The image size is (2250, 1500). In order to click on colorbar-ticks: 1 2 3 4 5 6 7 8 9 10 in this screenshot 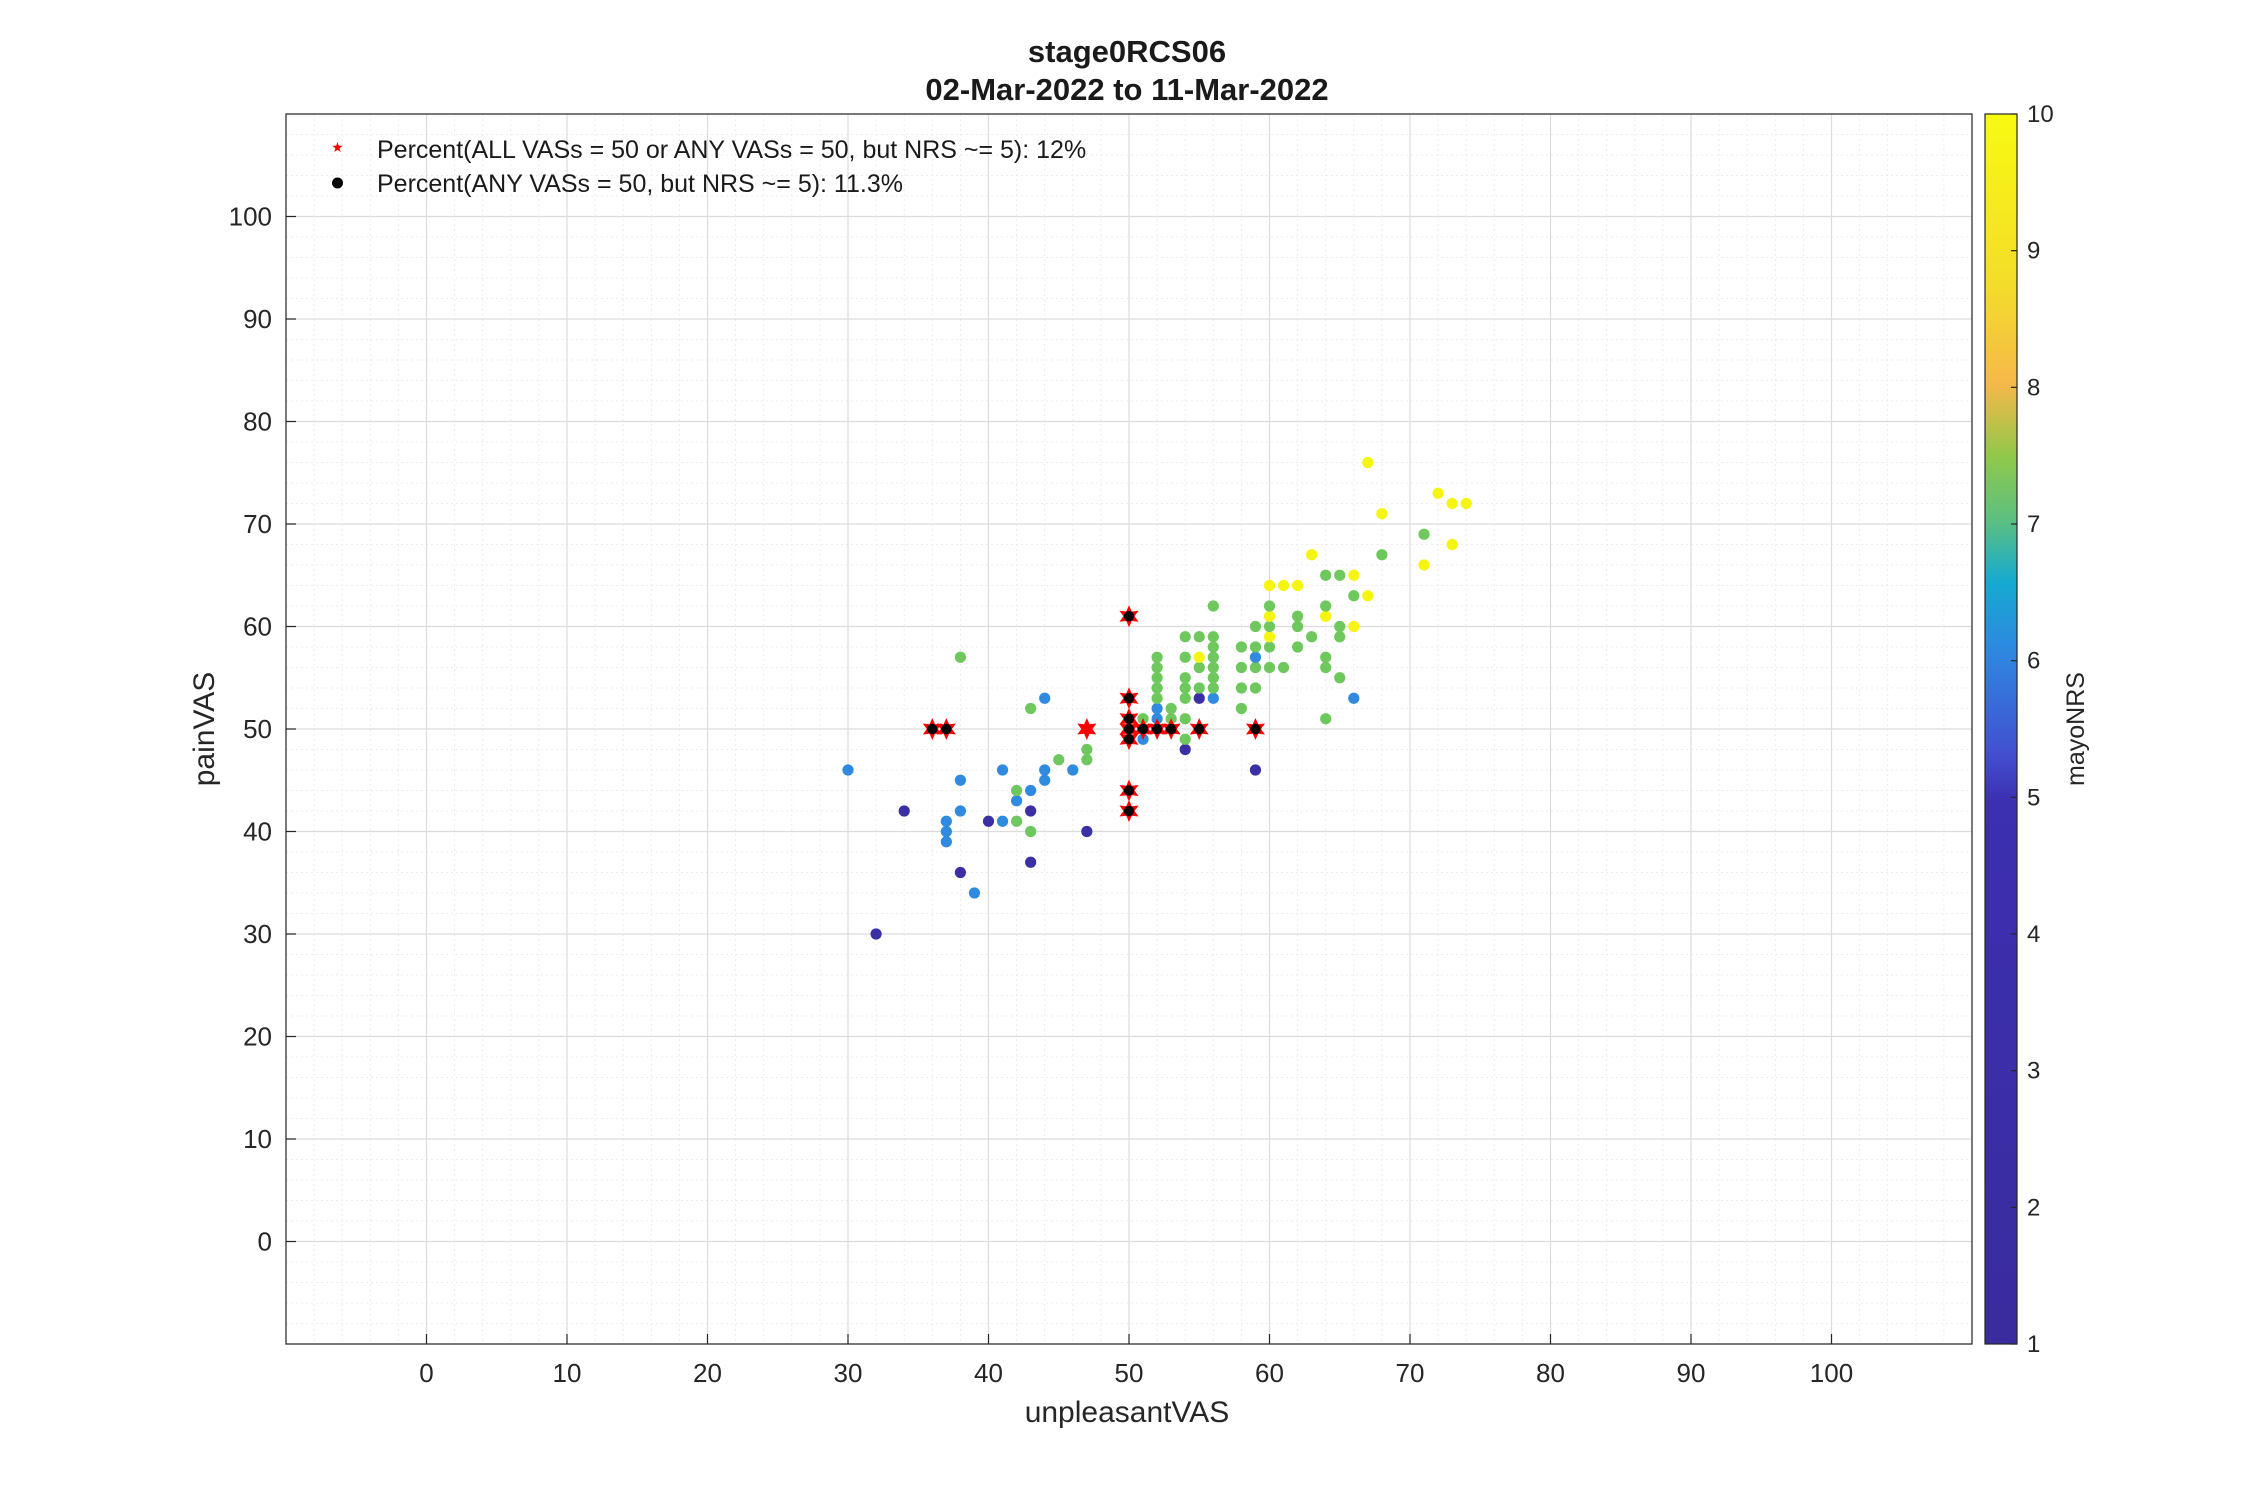, I will do `click(2032, 729)`.